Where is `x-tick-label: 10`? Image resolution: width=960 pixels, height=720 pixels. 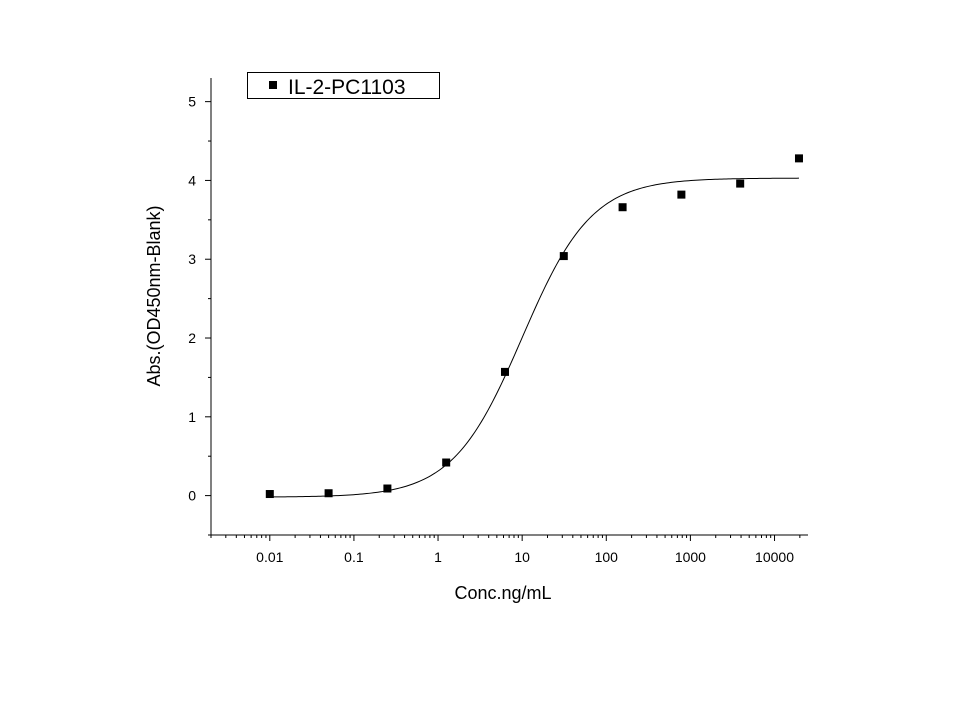 x-tick-label: 10 is located at coordinates (522, 557).